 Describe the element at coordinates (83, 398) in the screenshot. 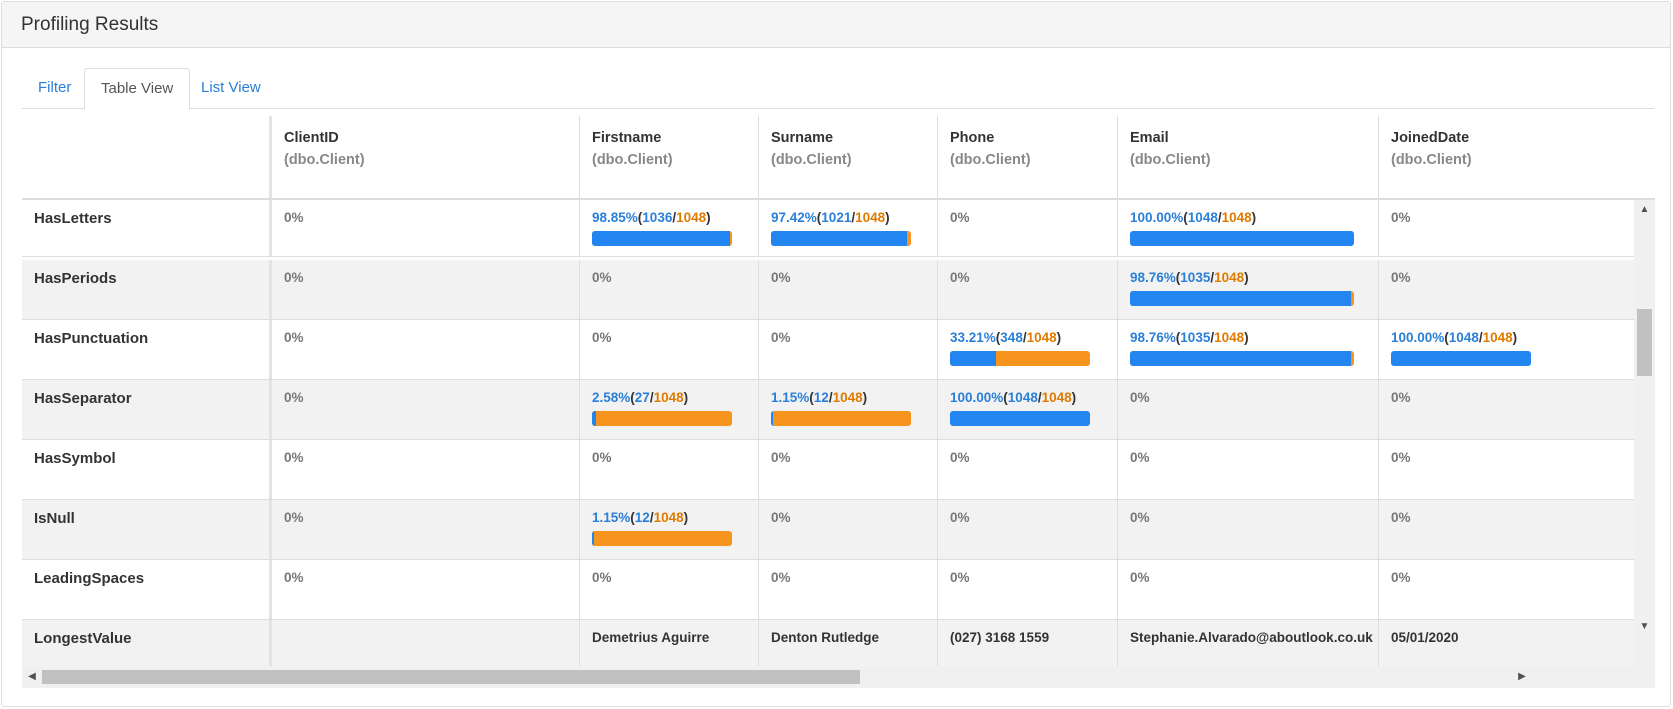

I see `row-label: HasSeparator` at that location.